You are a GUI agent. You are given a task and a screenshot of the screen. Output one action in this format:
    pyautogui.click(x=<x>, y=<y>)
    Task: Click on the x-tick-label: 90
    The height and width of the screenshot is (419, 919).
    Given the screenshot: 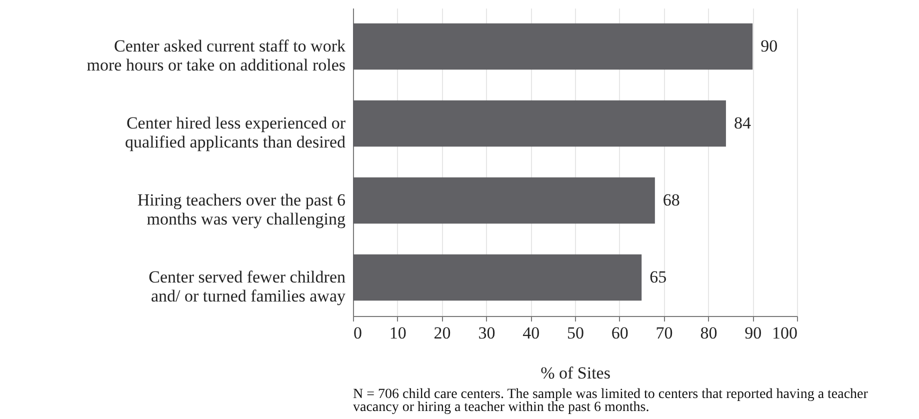 What is the action you would take?
    pyautogui.click(x=753, y=333)
    